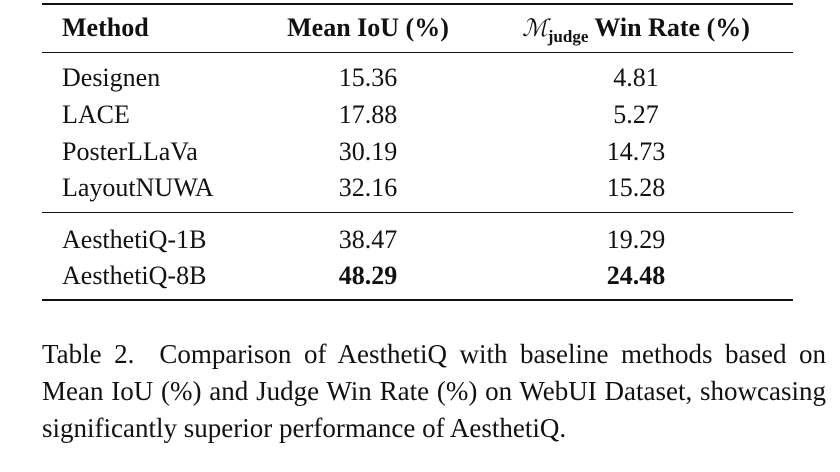  What do you see at coordinates (138, 187) in the screenshot?
I see `method-cell: LayoutNUWA` at bounding box center [138, 187].